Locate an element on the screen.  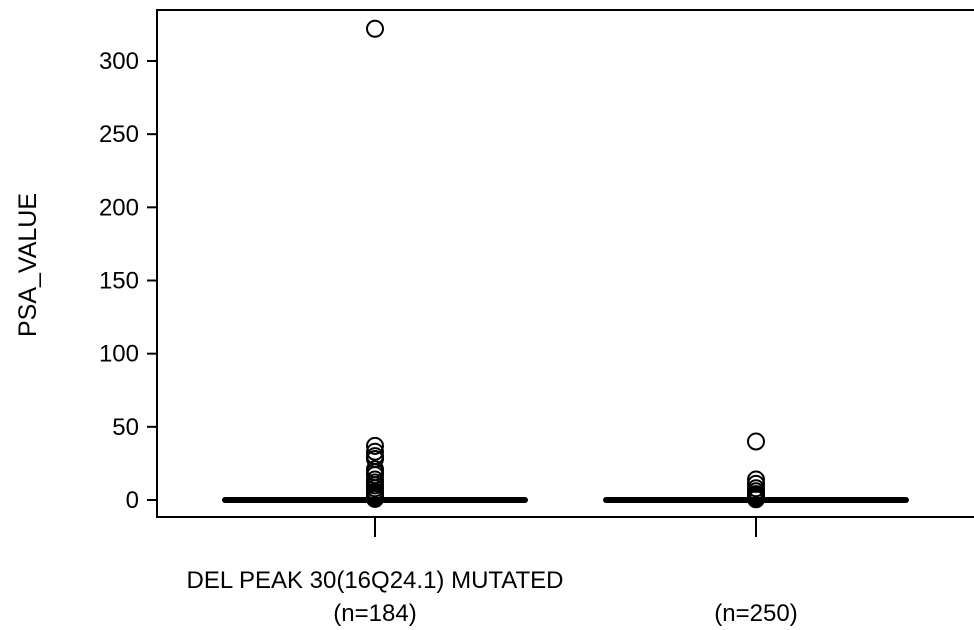
y-tick-label-6: 300 is located at coordinates (119, 61).